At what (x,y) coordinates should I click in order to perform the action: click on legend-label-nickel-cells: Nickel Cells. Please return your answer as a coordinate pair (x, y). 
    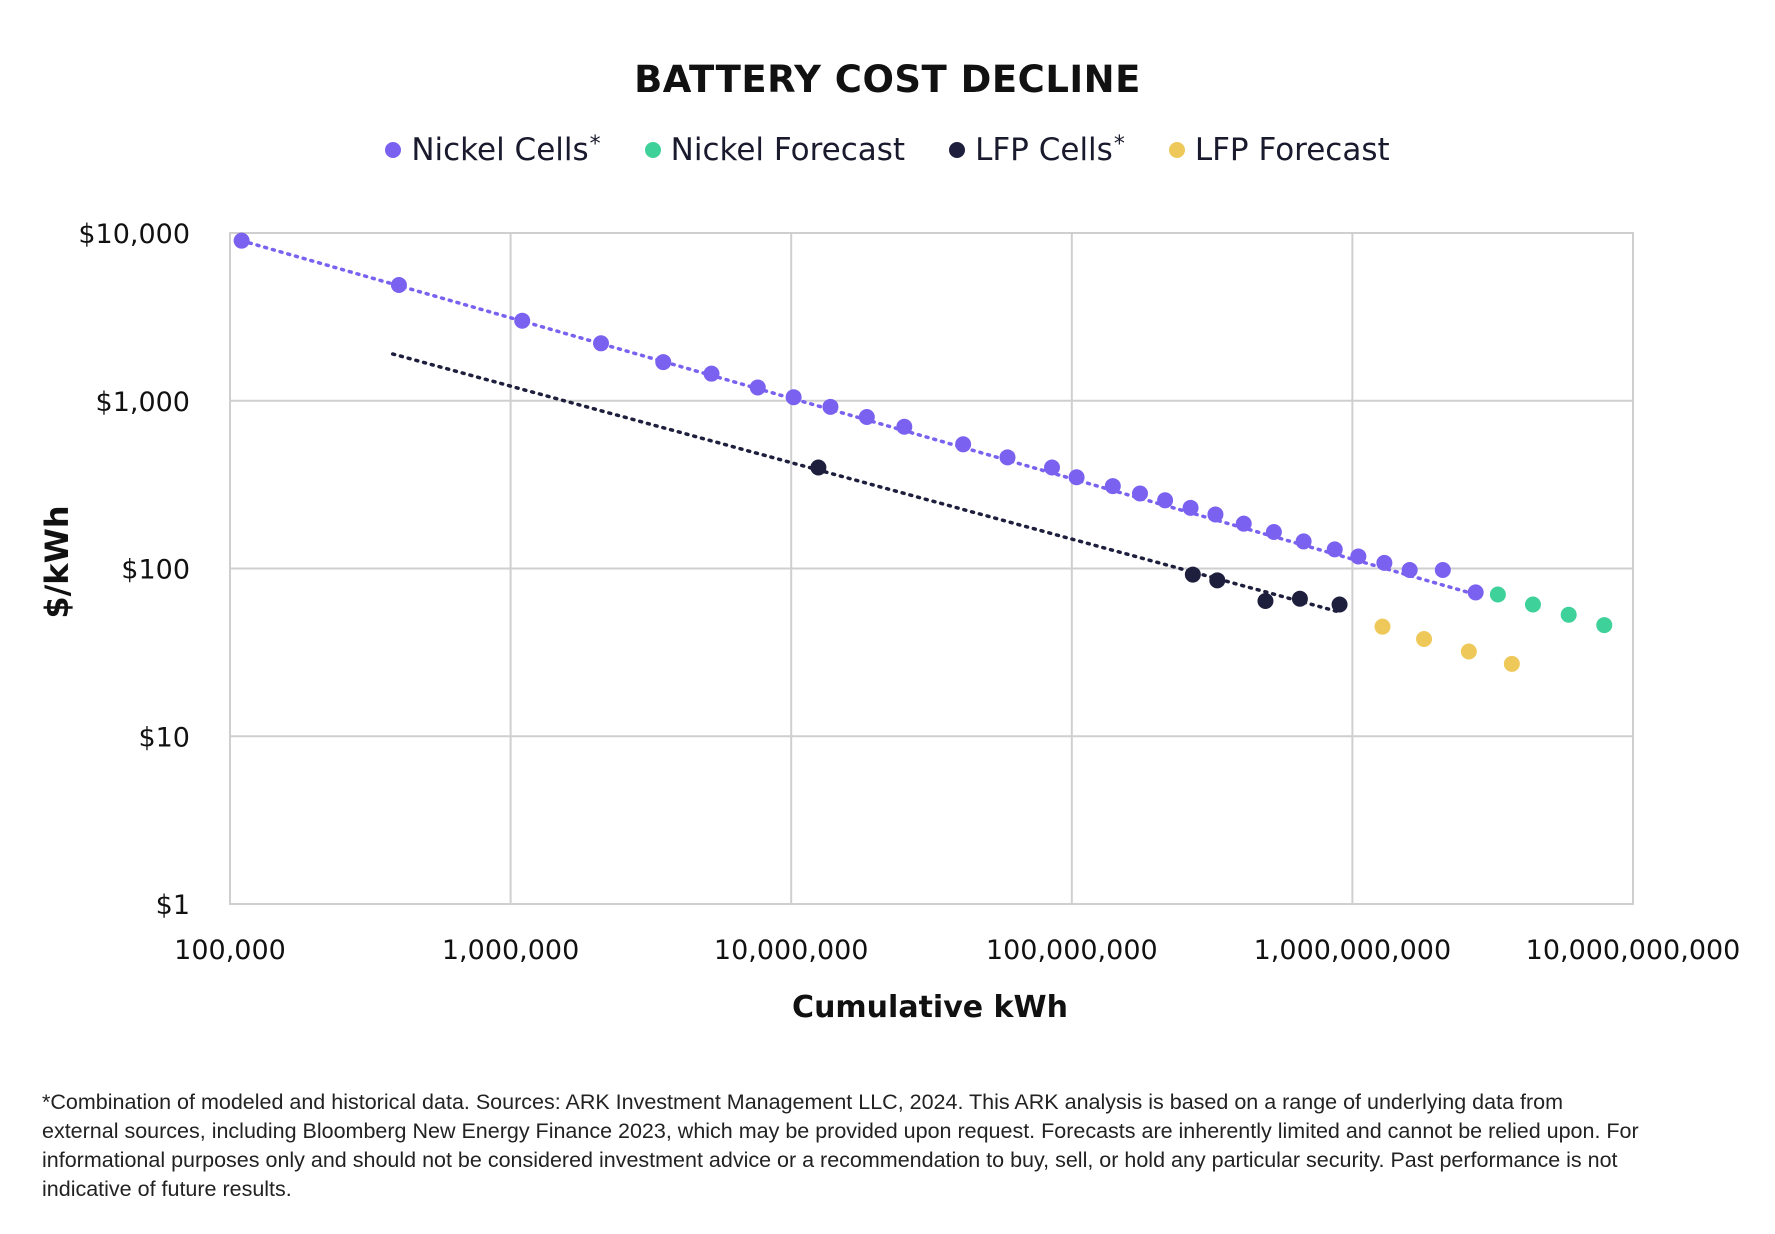
    Looking at the image, I should click on (500, 150).